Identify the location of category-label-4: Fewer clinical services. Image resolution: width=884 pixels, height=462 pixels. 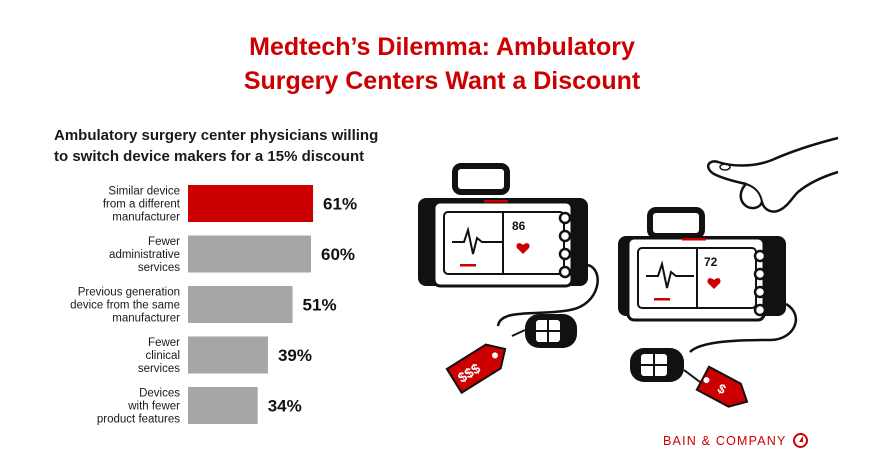
(159, 356).